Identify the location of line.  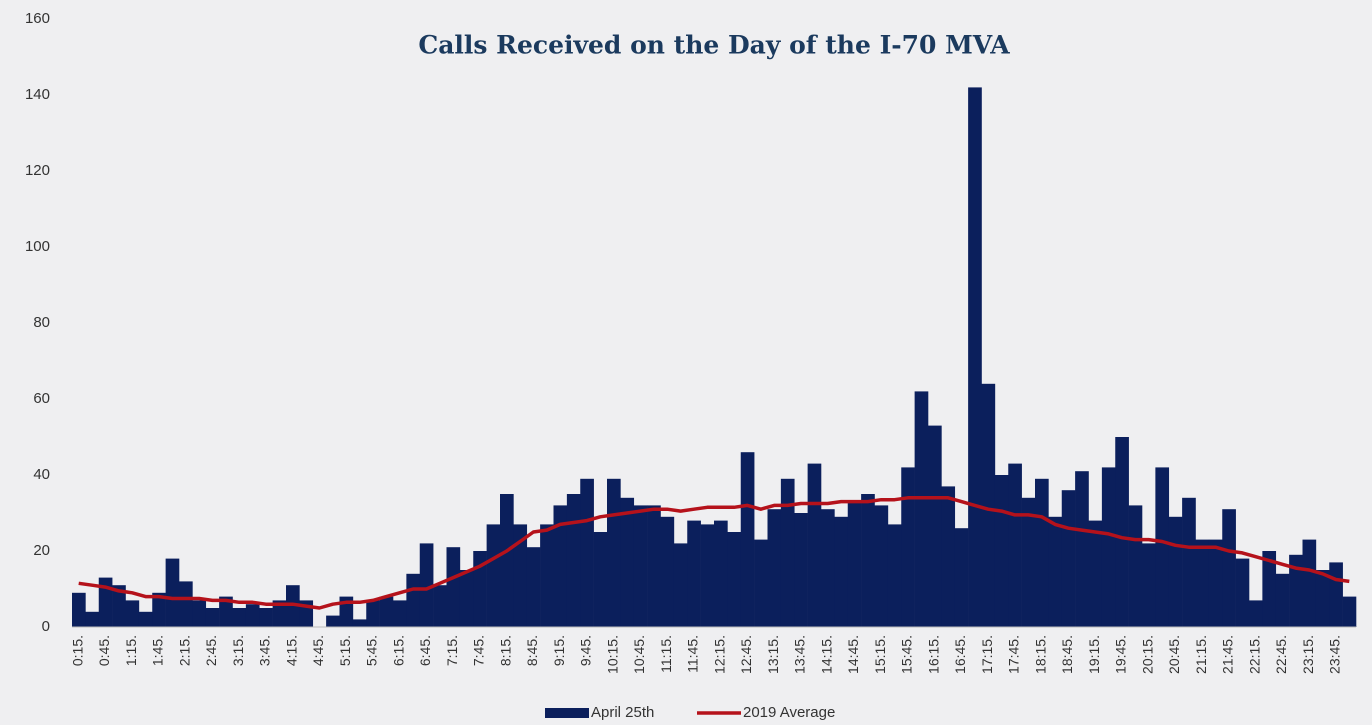
(714, 553).